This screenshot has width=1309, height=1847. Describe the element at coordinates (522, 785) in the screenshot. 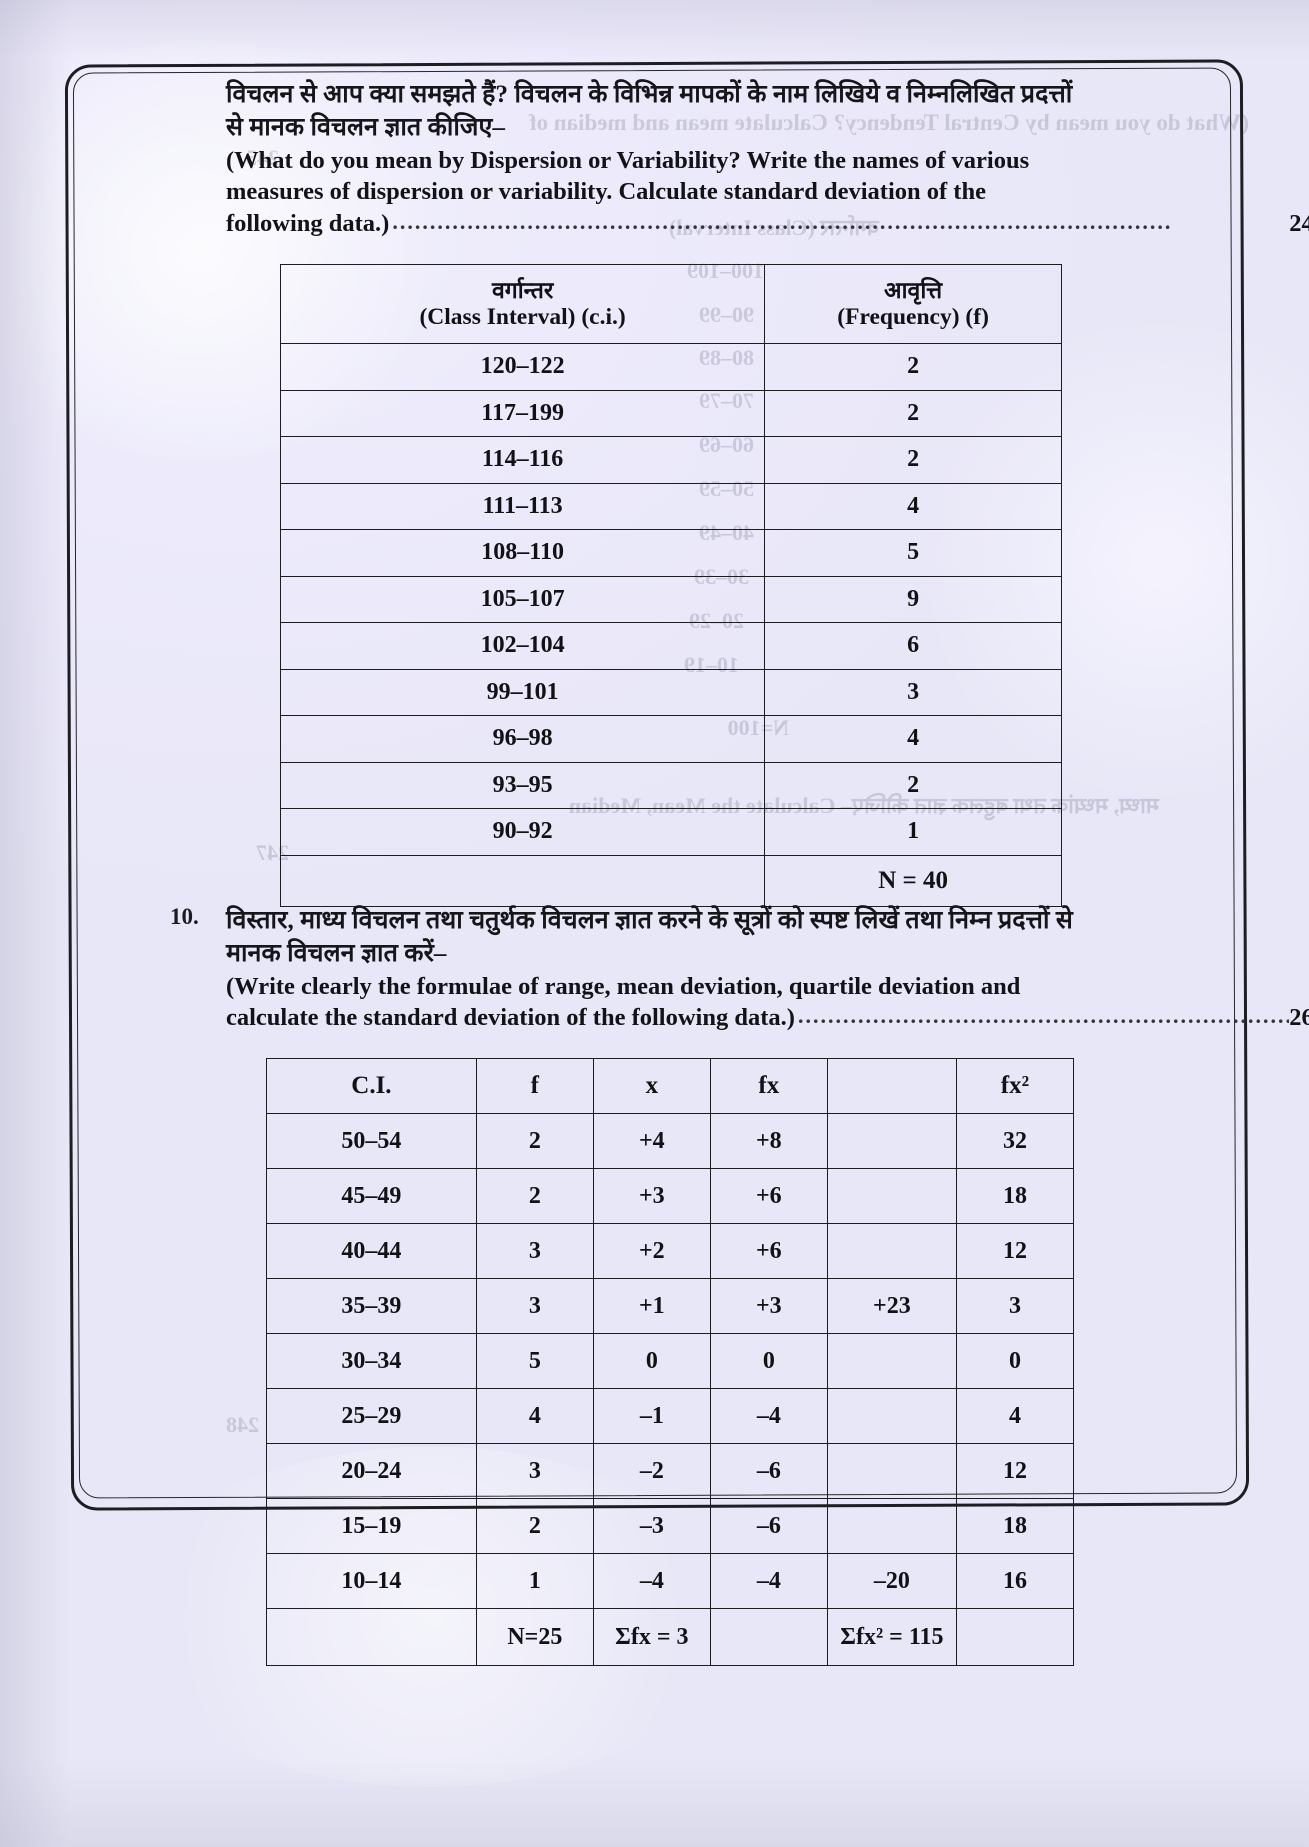

I see `cell-class-interval: 93–95` at that location.